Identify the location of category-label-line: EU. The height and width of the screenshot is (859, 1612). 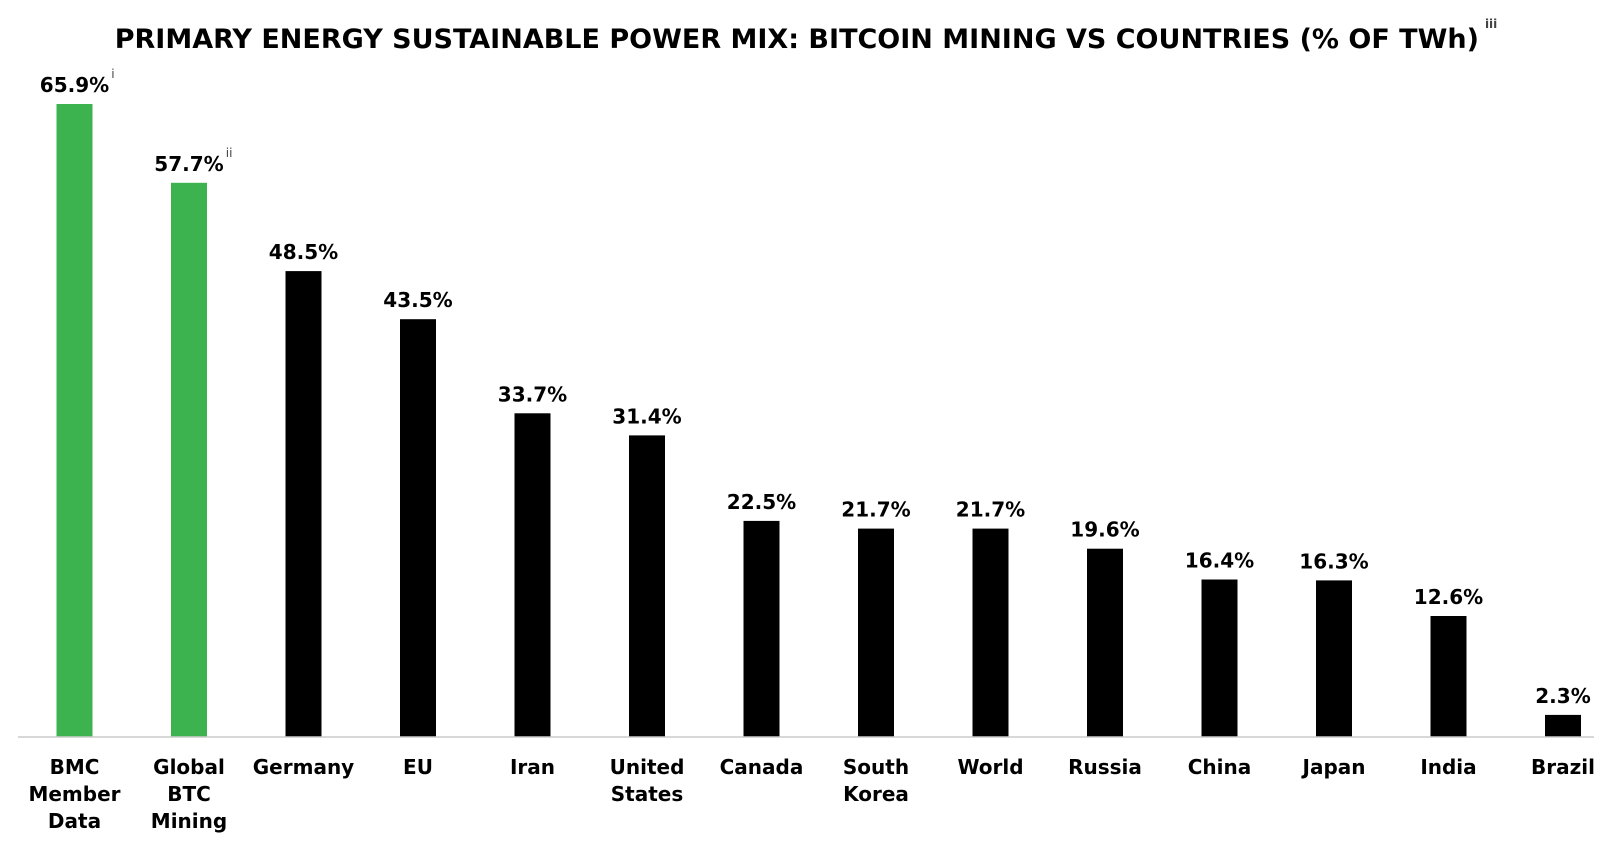
(418, 767).